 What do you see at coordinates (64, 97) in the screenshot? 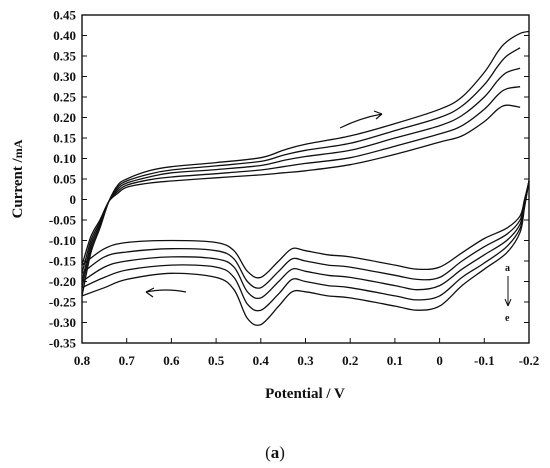
I see `y-tick-label: 0.25` at bounding box center [64, 97].